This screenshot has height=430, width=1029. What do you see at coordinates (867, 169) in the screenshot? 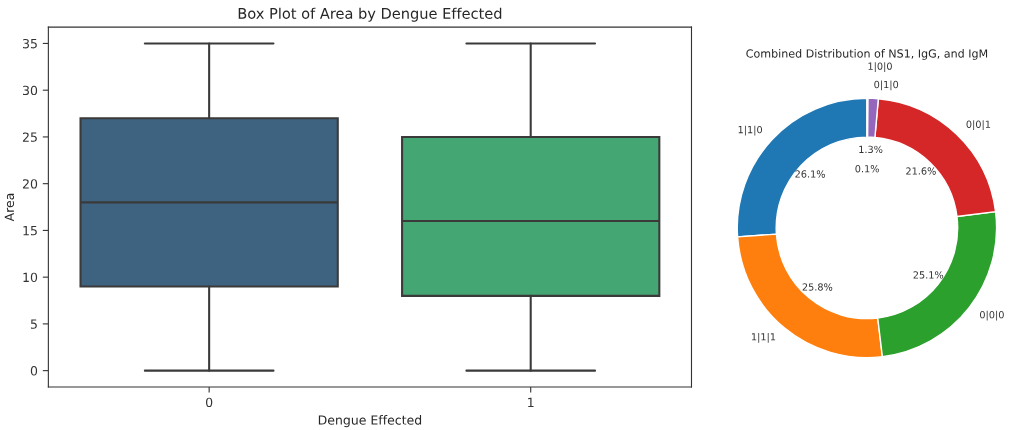
I see `data-label: 0.1%` at bounding box center [867, 169].